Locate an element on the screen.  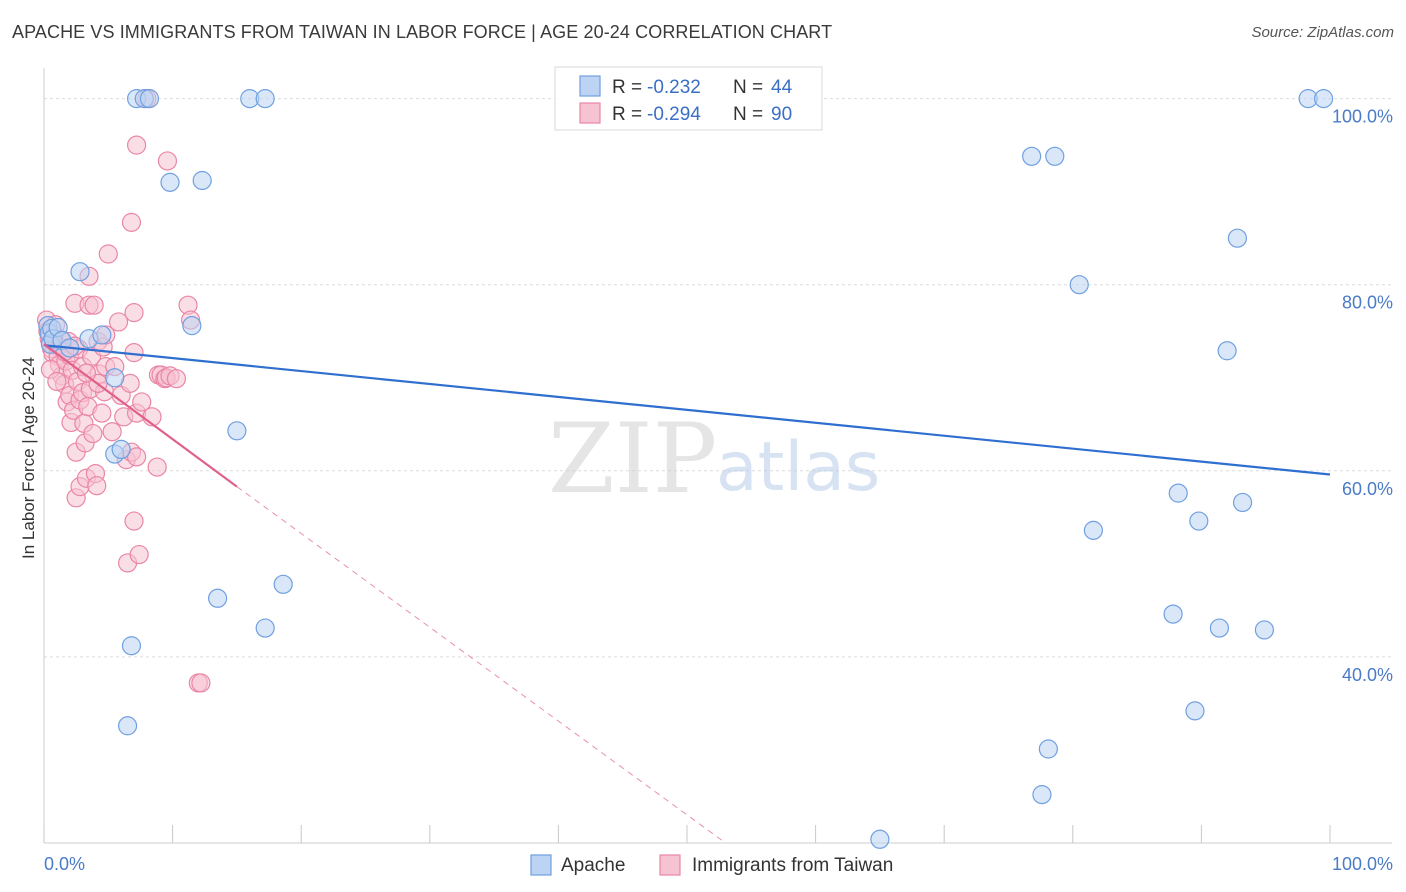
legend-r-value-1: -0.232 is located at coordinates (674, 87).